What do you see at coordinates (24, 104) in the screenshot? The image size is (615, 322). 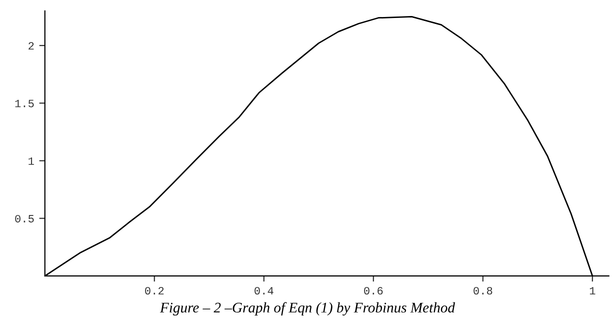 I see `y-tick-label: 1.5` at bounding box center [24, 104].